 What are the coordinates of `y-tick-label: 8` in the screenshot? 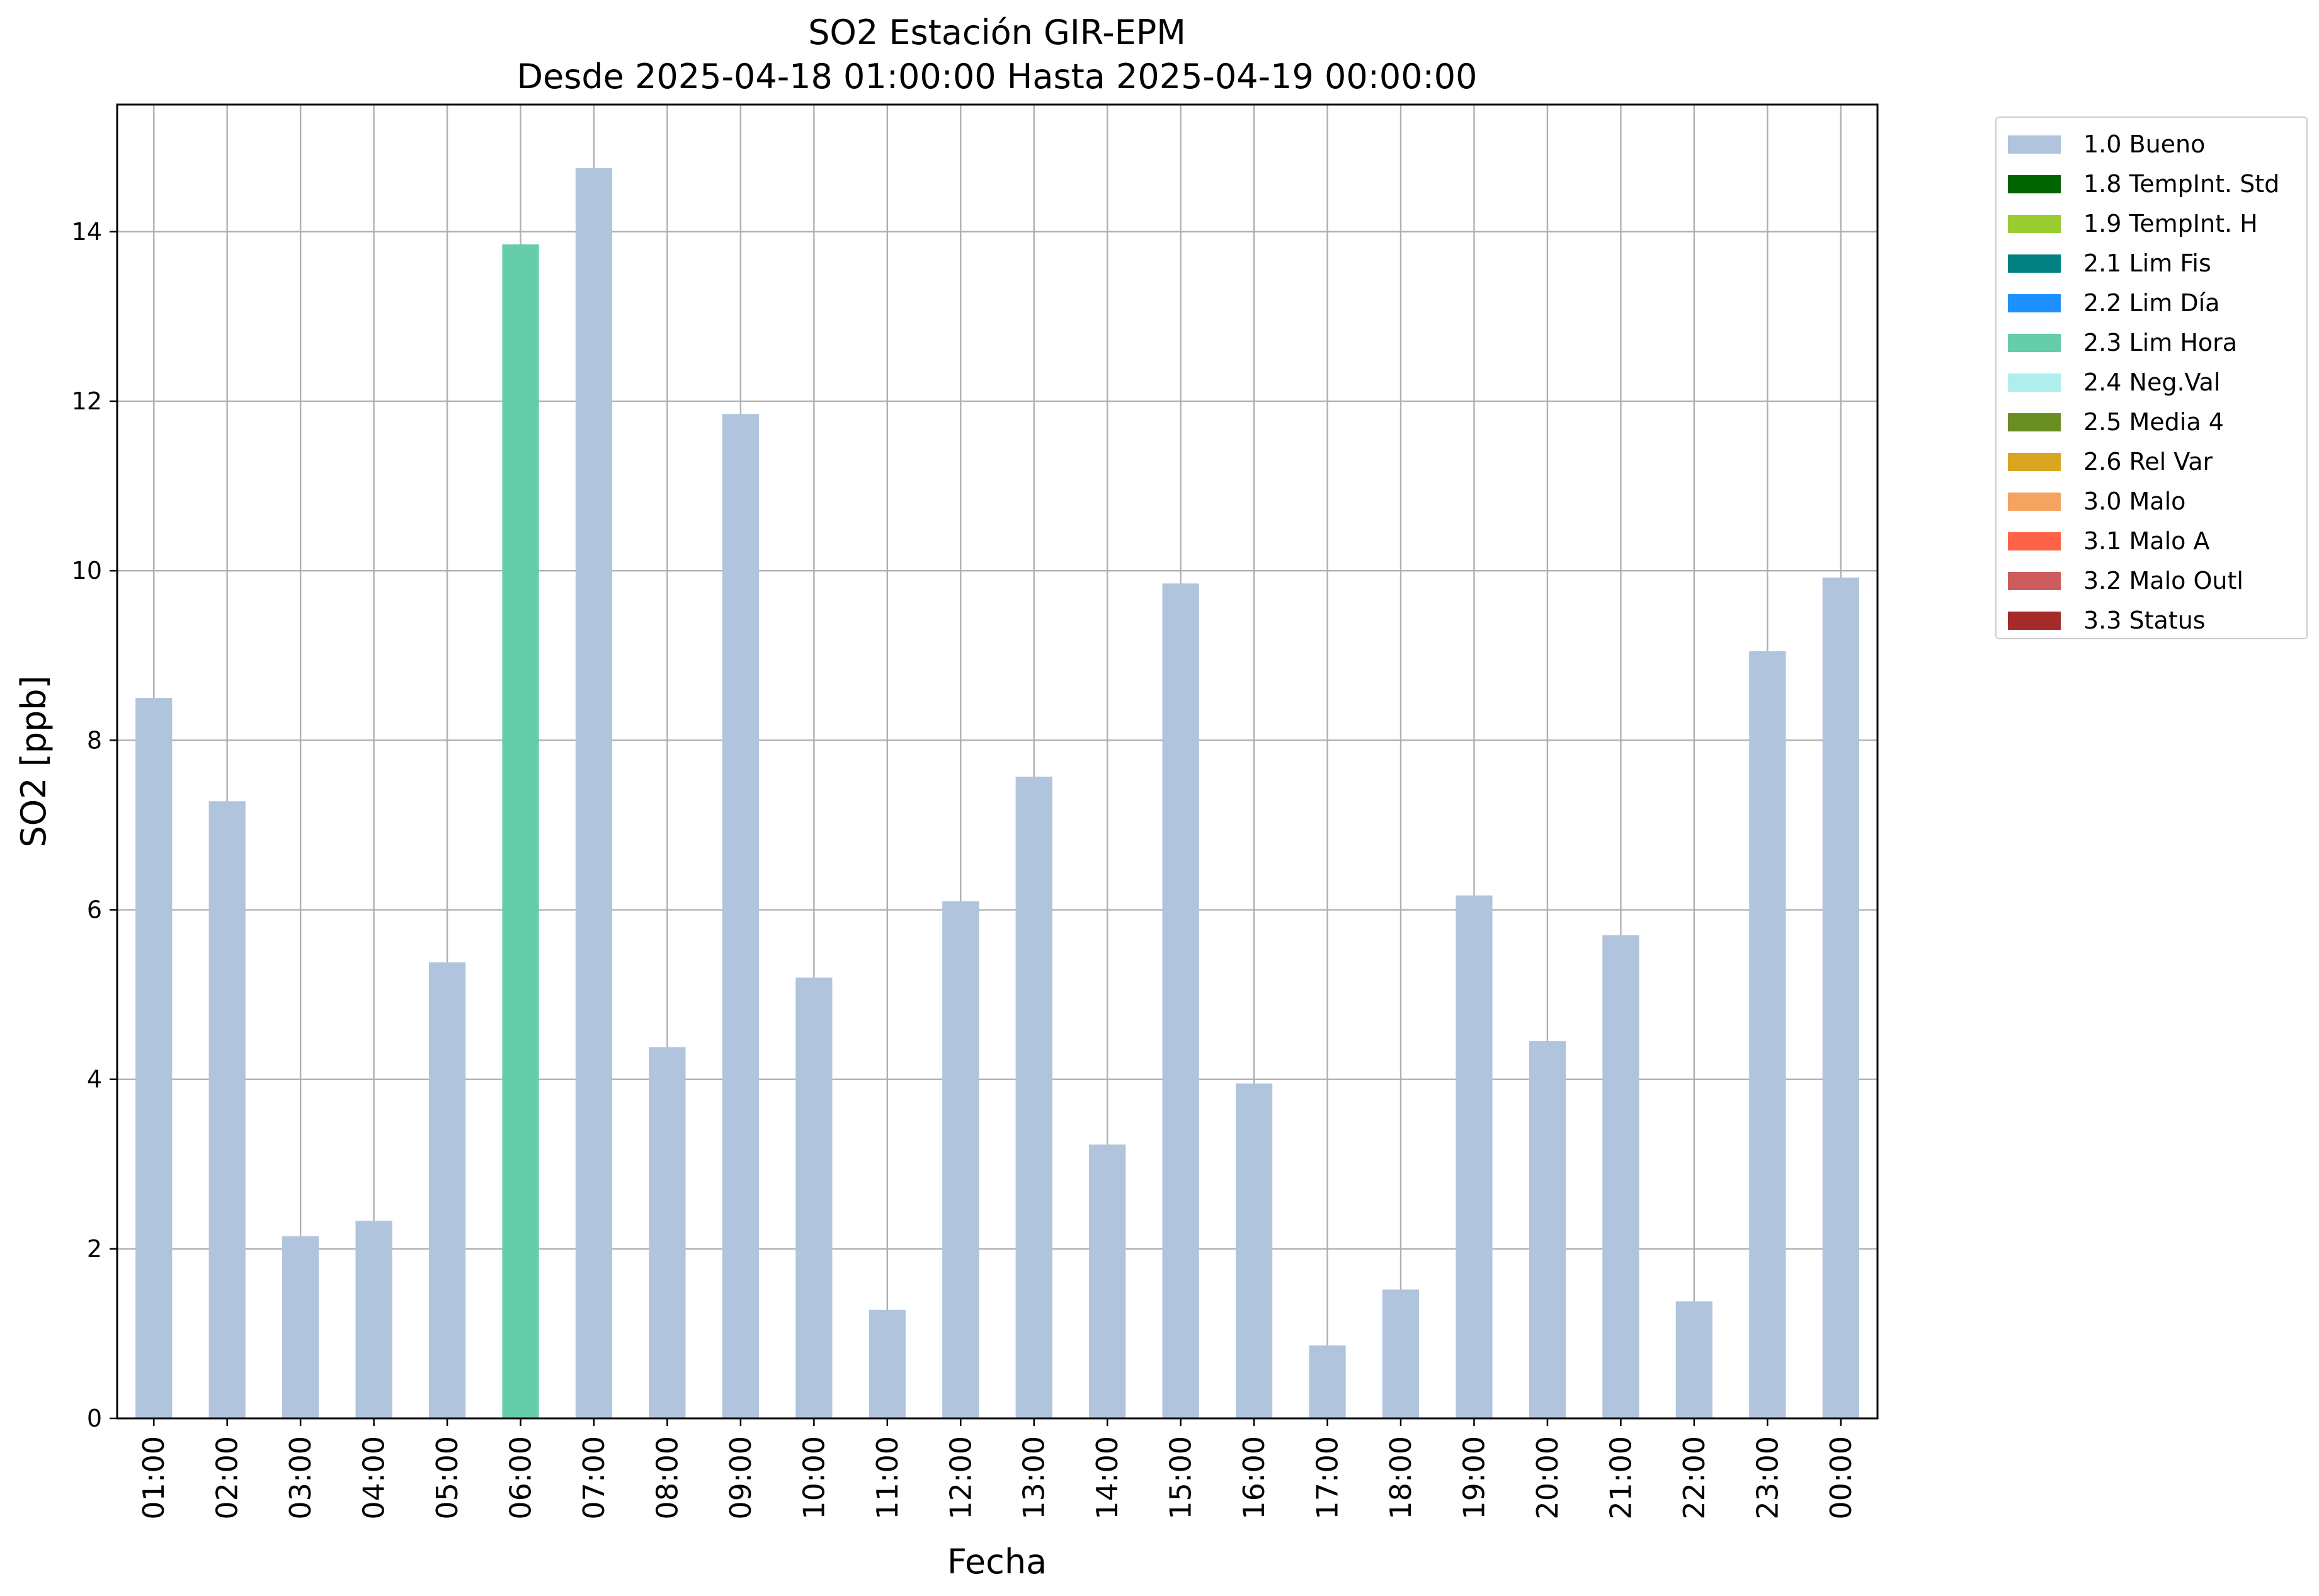 It's located at (94, 740).